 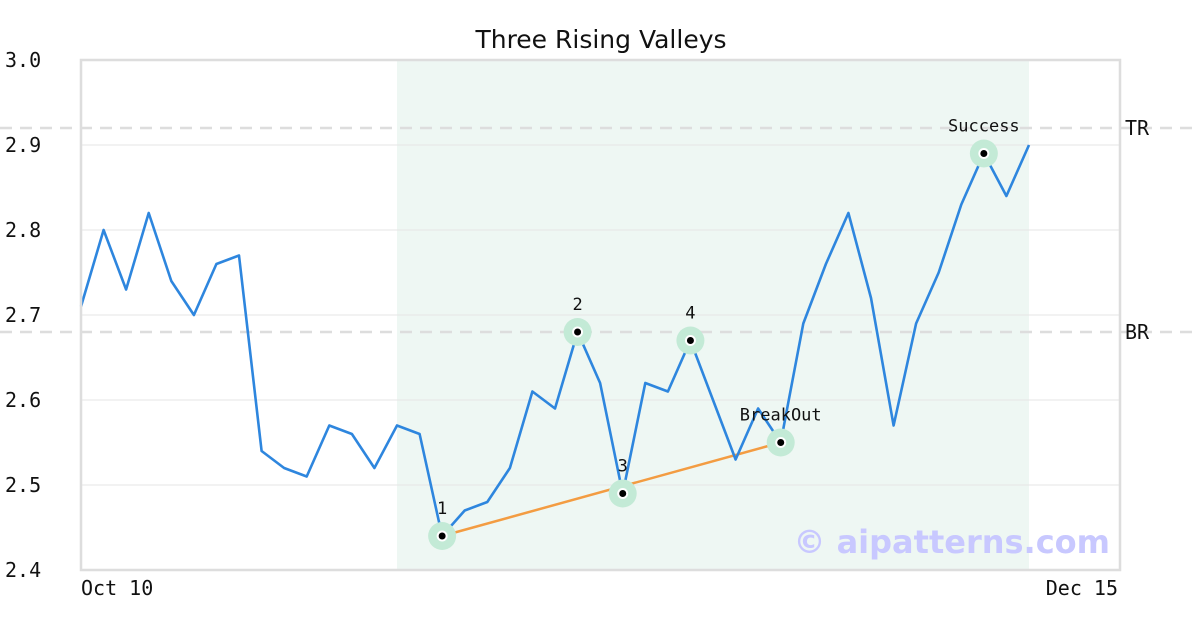 I want to click on pattern-point-2: 2, so click(x=577, y=320).